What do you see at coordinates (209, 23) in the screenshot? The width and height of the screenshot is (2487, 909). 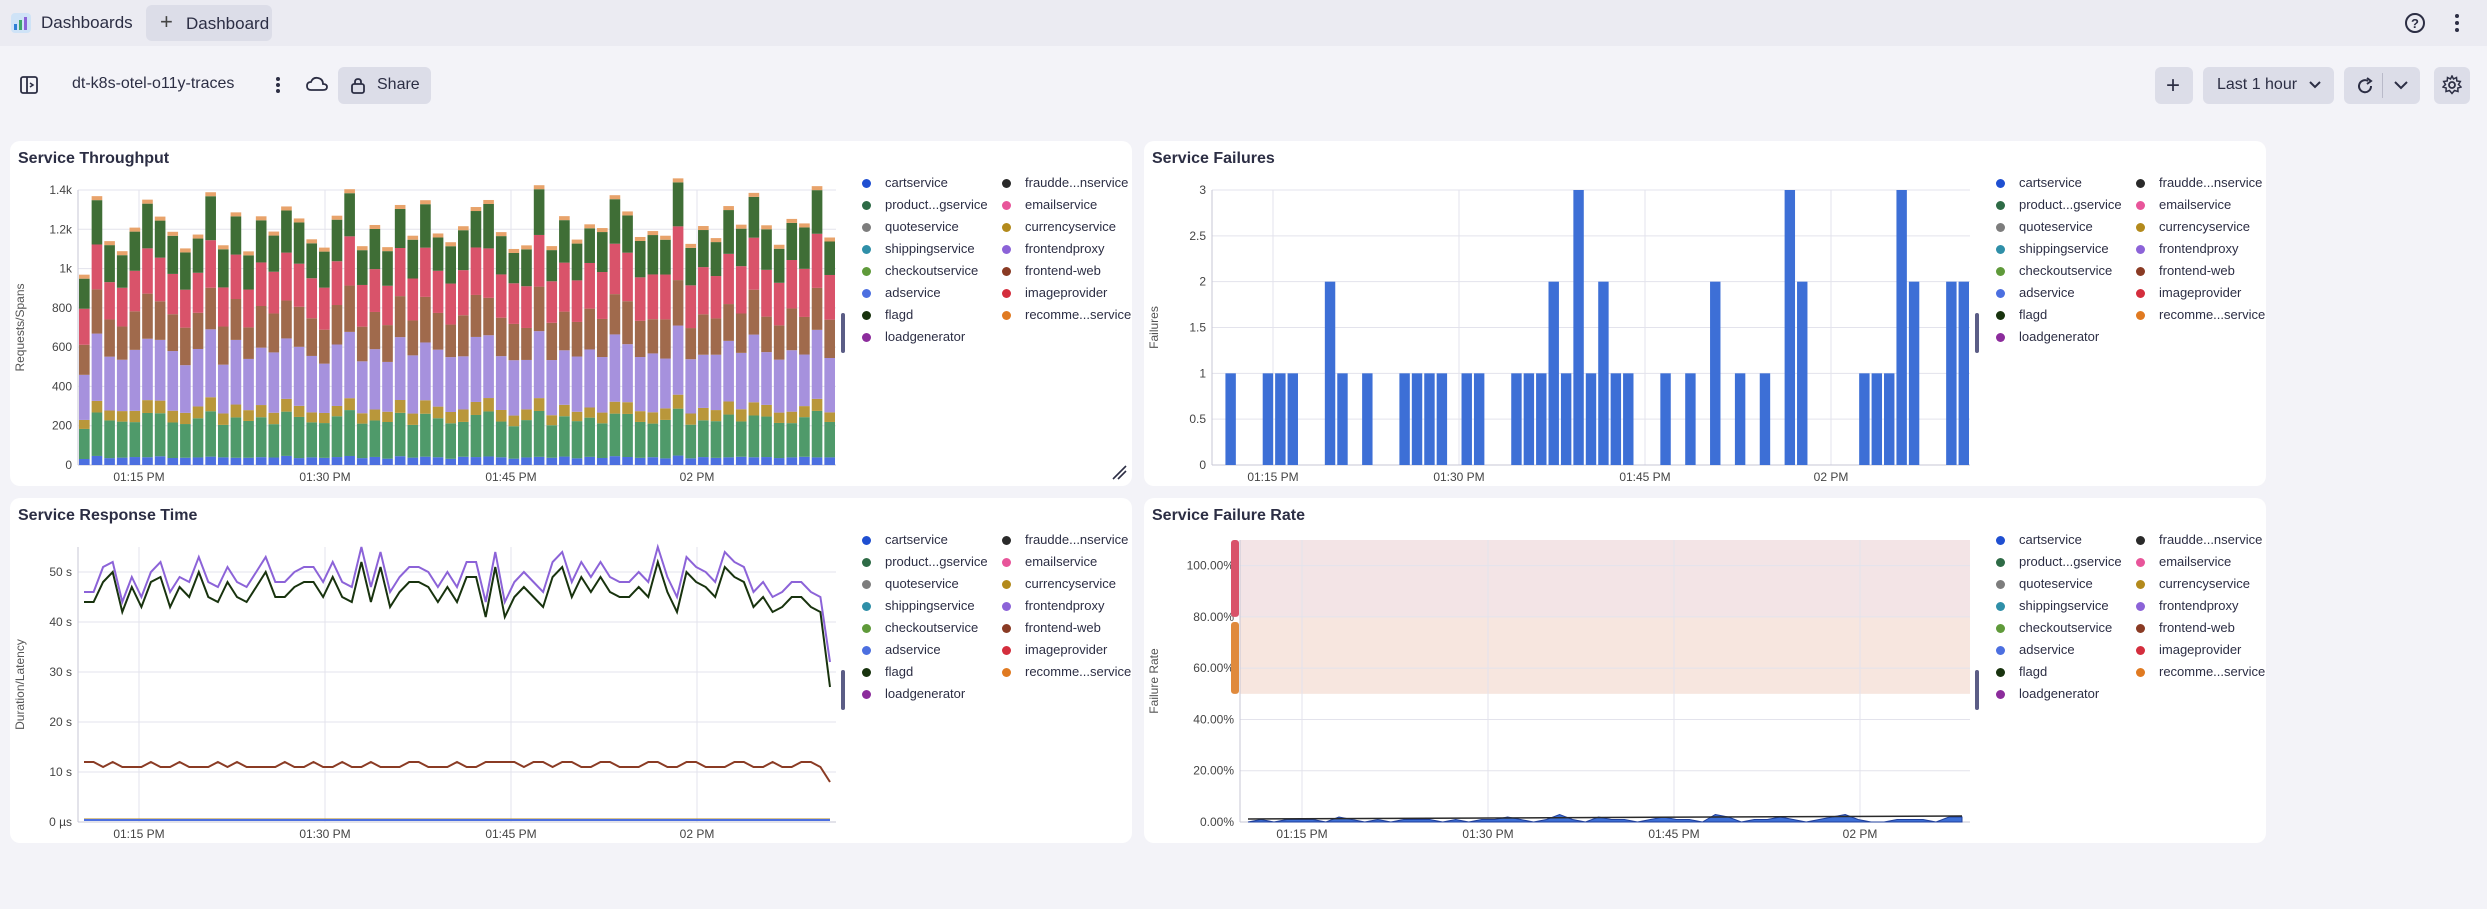 I see `tab-dashboard: + Dashboard` at bounding box center [209, 23].